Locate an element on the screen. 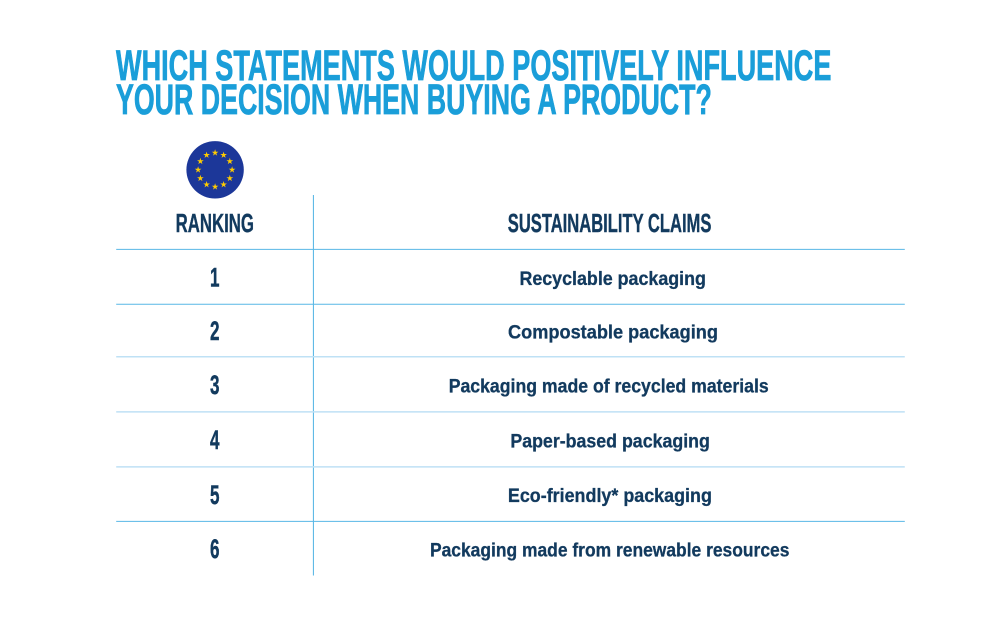 This screenshot has height=628, width=1000. svg-text: Recyclable packaging is located at coordinates (612, 279).